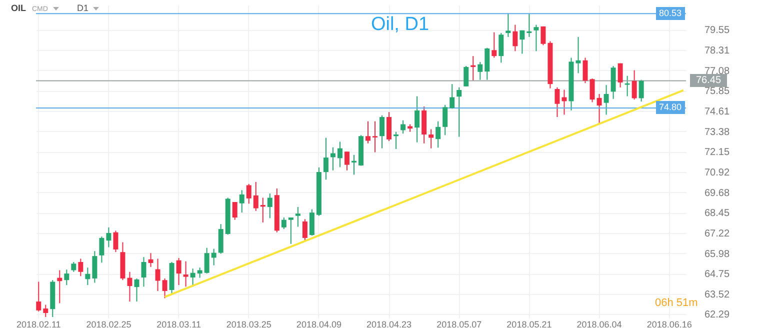 This screenshot has height=335, width=760. I want to click on y-tick-label: 67.22, so click(717, 234).